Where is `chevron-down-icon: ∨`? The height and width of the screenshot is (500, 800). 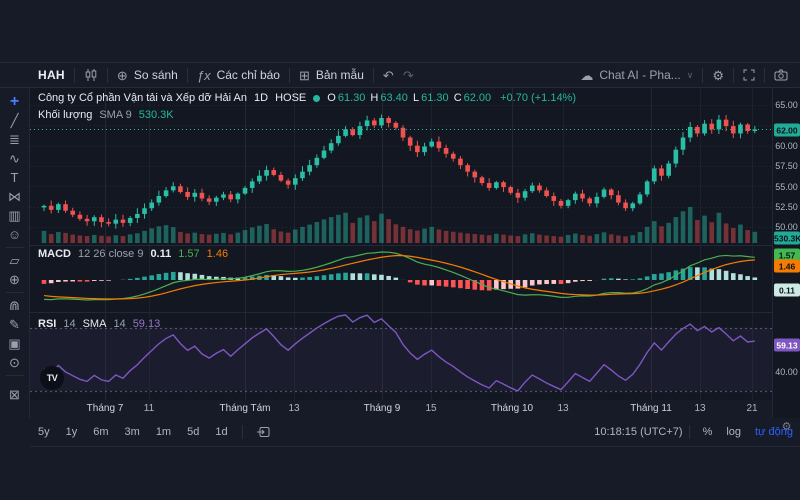 chevron-down-icon: ∨ is located at coordinates (690, 74).